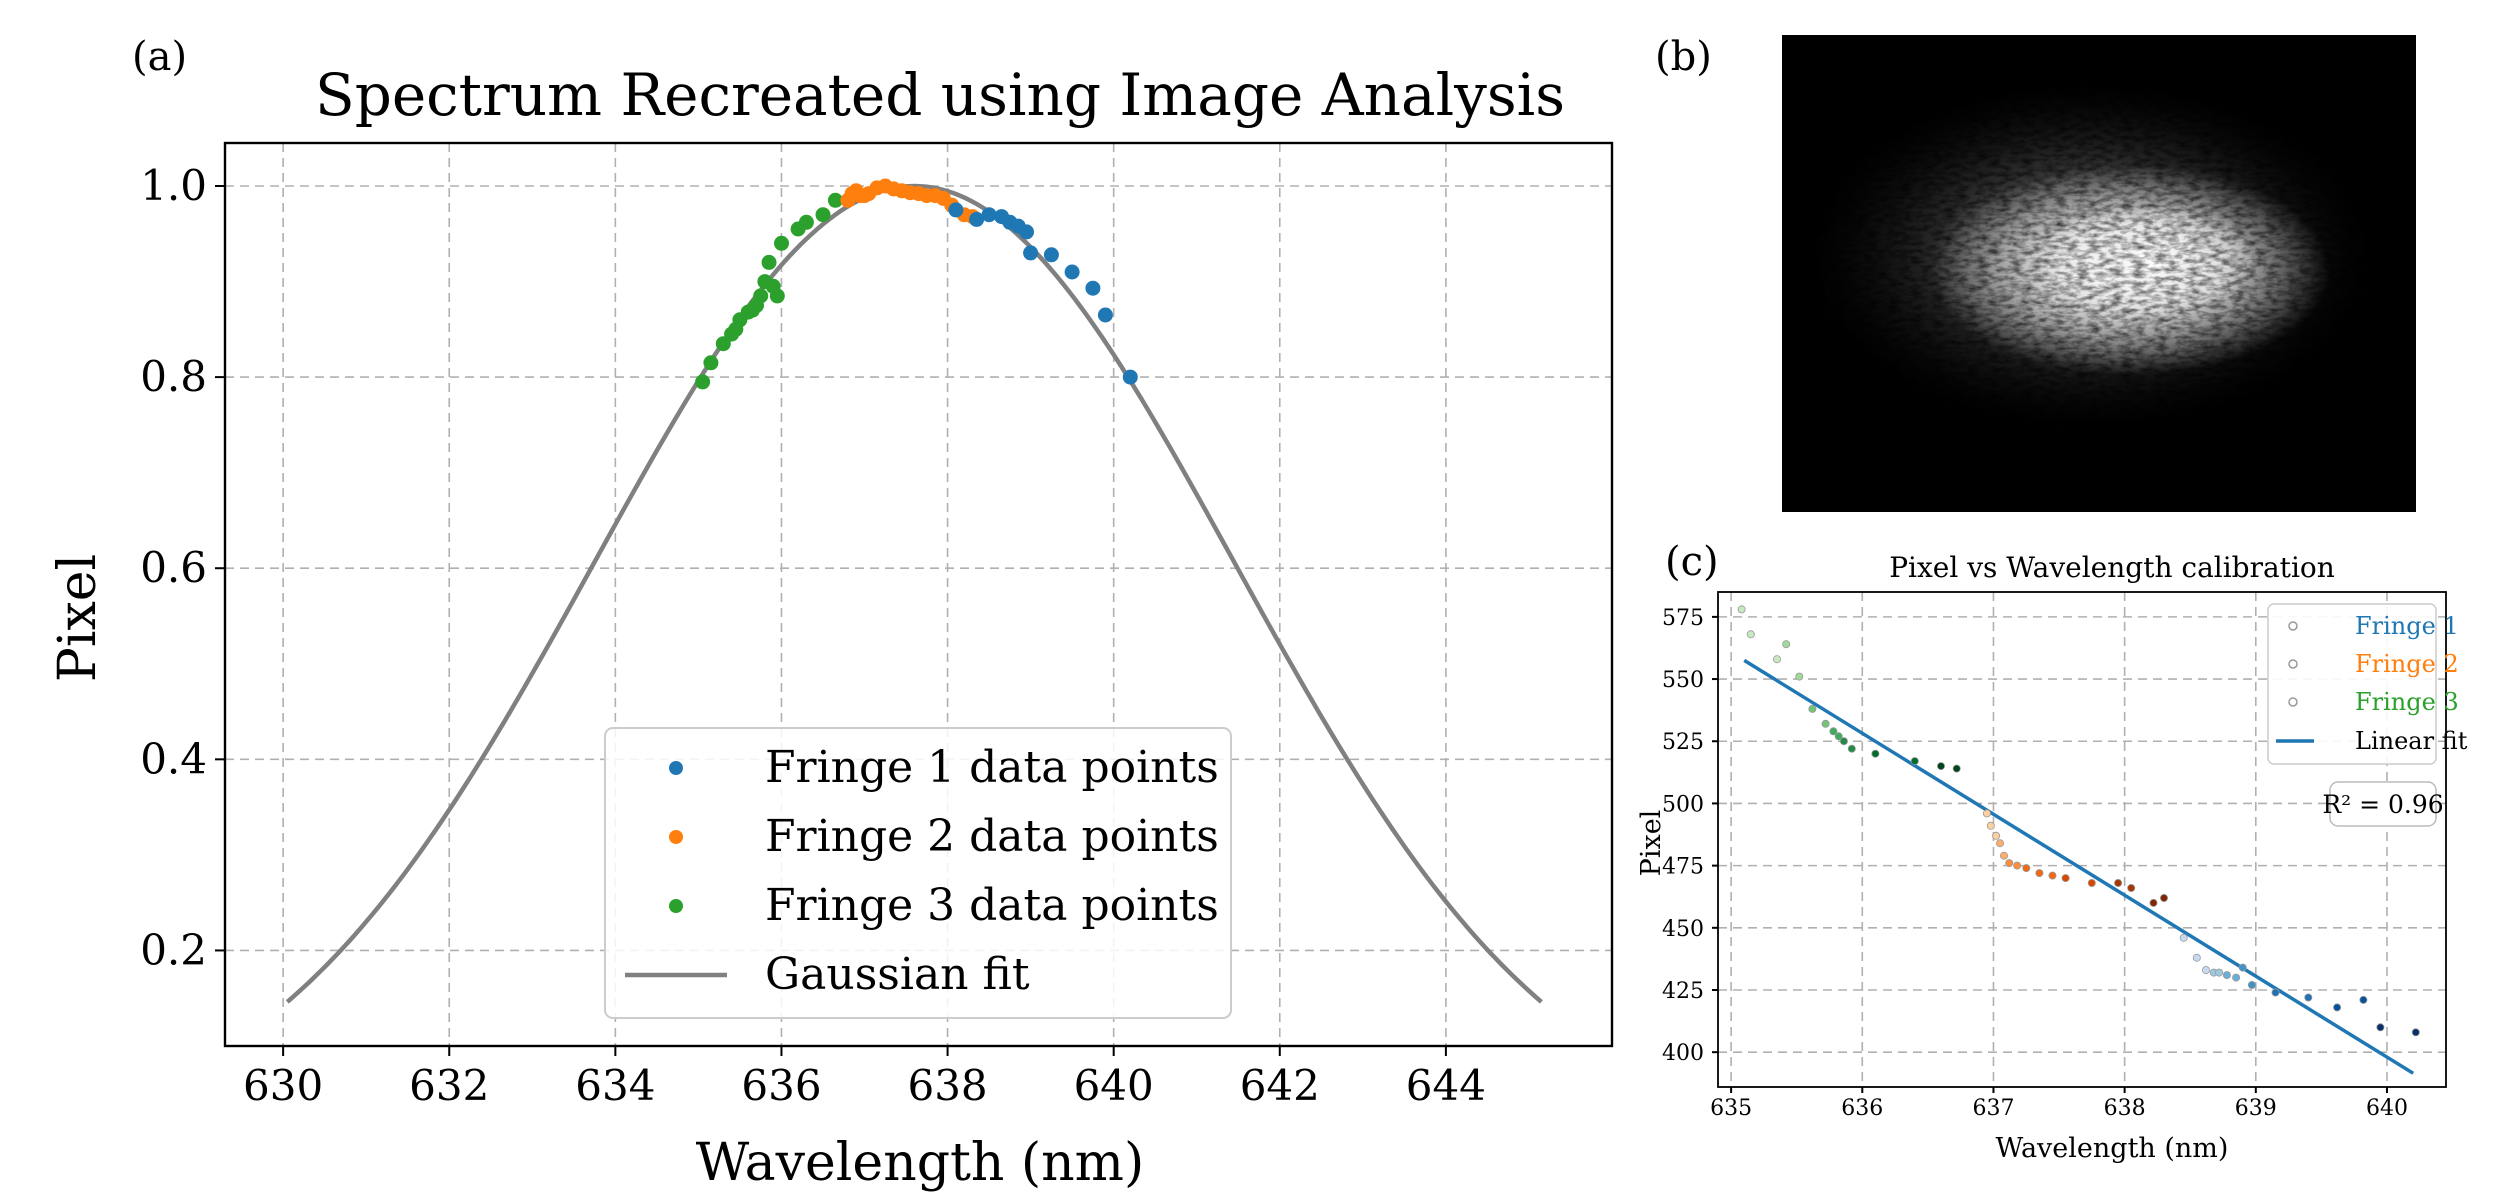 The width and height of the screenshot is (2504, 1193). I want to click on legend-marker-fringe-1-c, so click(2293, 626).